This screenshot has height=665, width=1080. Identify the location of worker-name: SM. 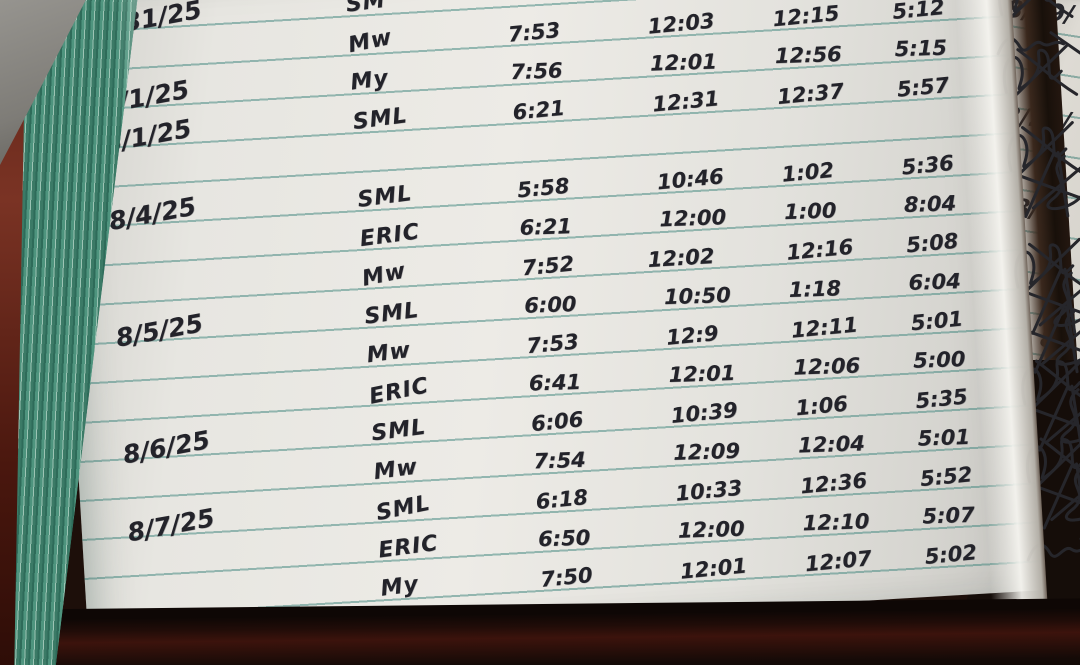
(366, 9).